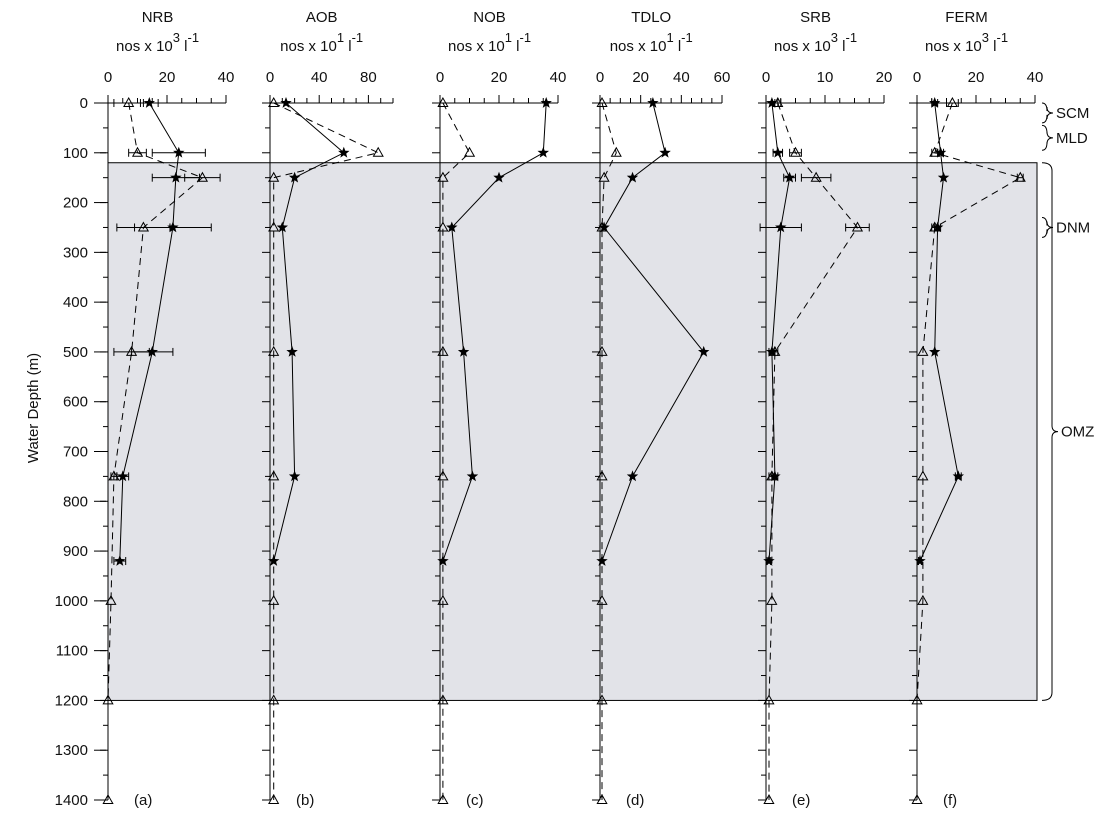  What do you see at coordinates (475, 800) in the screenshot?
I see `panel-letter-label: (c)` at bounding box center [475, 800].